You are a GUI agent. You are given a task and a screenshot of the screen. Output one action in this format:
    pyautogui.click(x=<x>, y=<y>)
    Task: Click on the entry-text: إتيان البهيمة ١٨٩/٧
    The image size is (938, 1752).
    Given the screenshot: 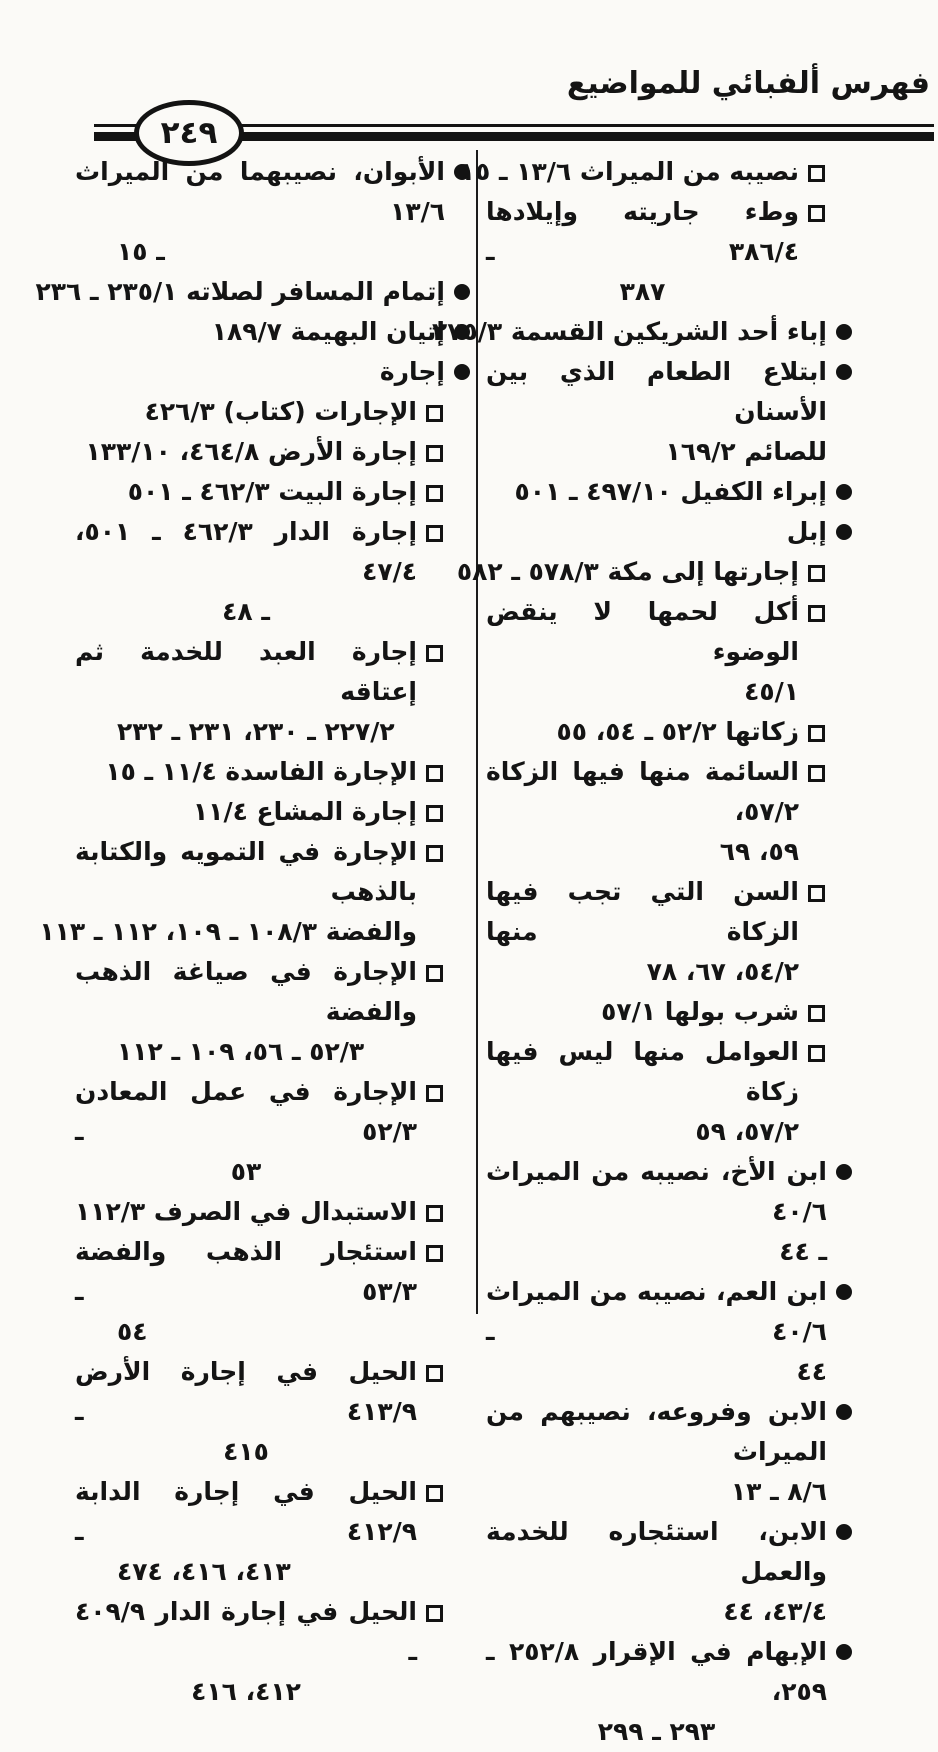 What is the action you would take?
    pyautogui.click(x=260, y=332)
    